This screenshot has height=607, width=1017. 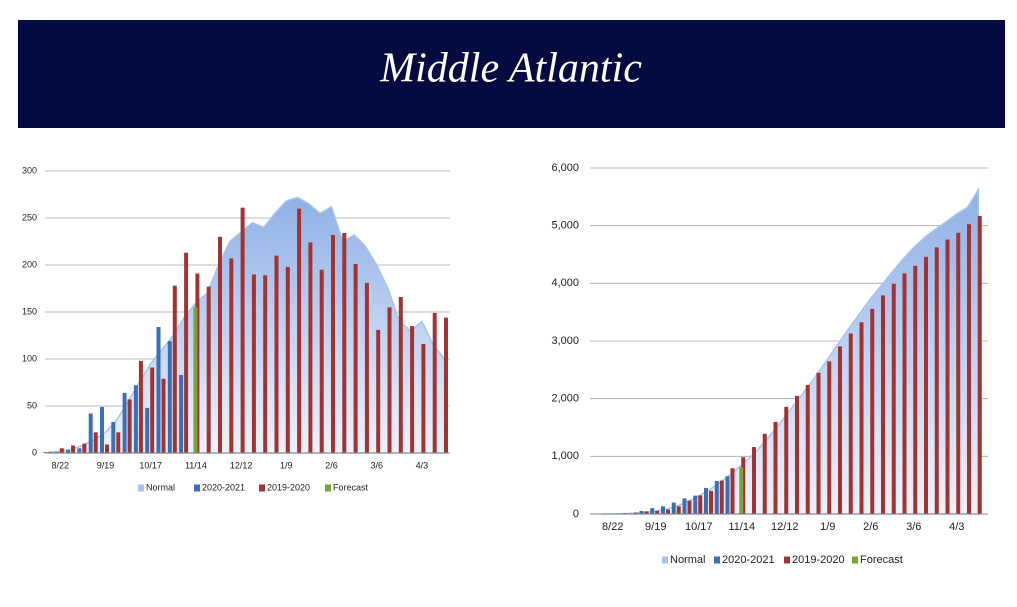 I want to click on y-tick-label: 3,000, so click(x=565, y=341).